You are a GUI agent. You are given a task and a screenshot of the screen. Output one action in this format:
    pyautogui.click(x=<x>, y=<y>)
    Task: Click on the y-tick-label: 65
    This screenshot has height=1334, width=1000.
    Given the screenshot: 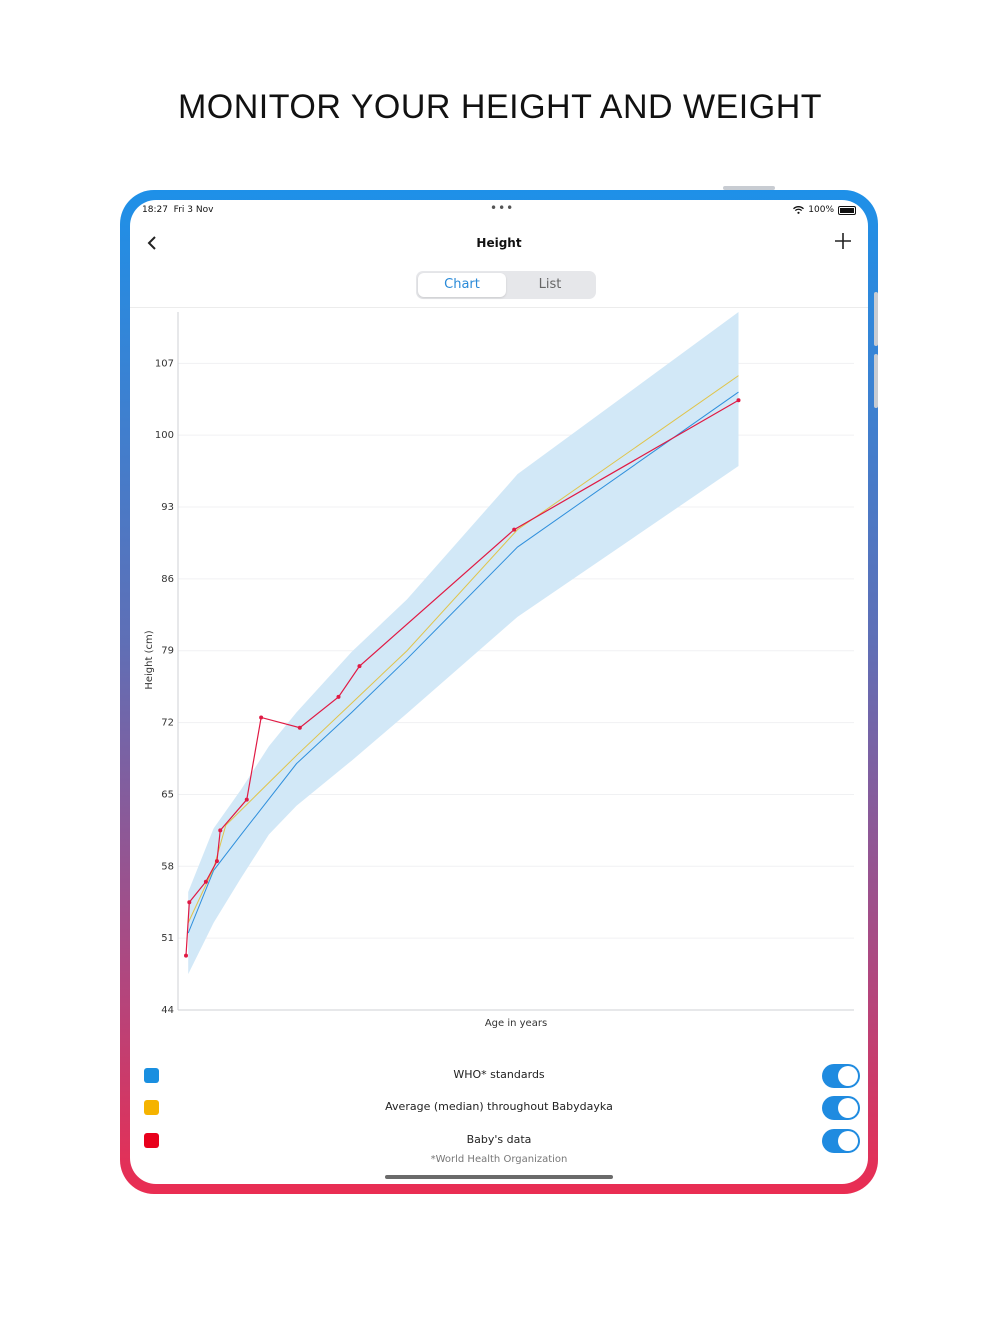 What is the action you would take?
    pyautogui.click(x=167, y=794)
    